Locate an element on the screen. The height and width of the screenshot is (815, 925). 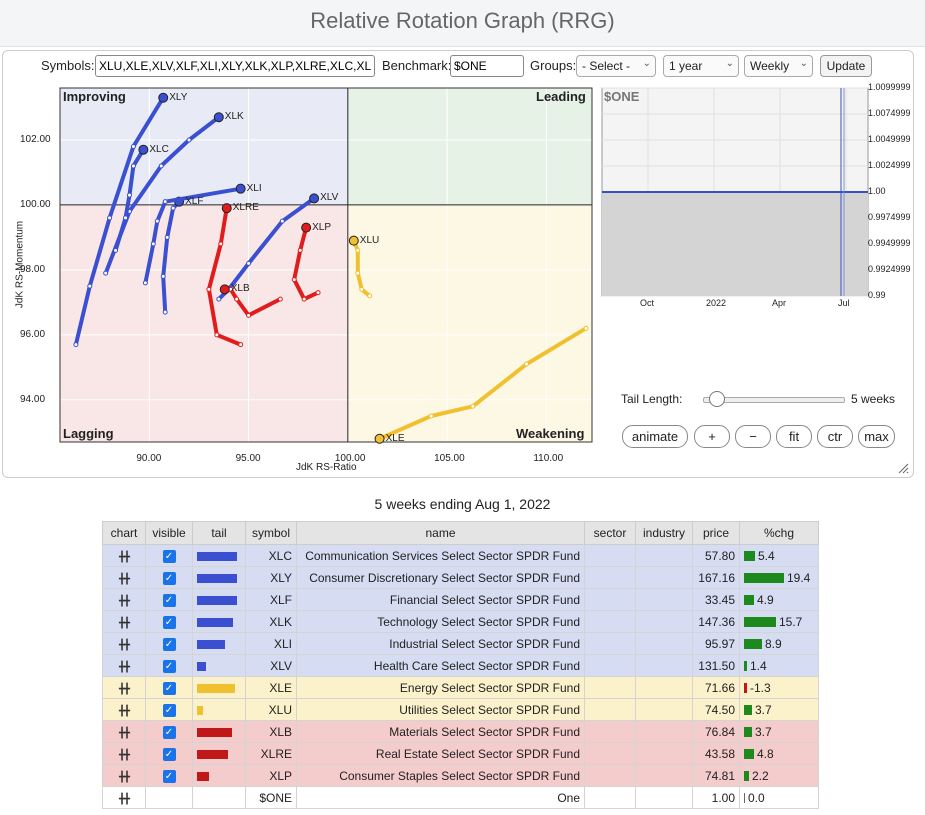
benchmark-input is located at coordinates (487, 66).